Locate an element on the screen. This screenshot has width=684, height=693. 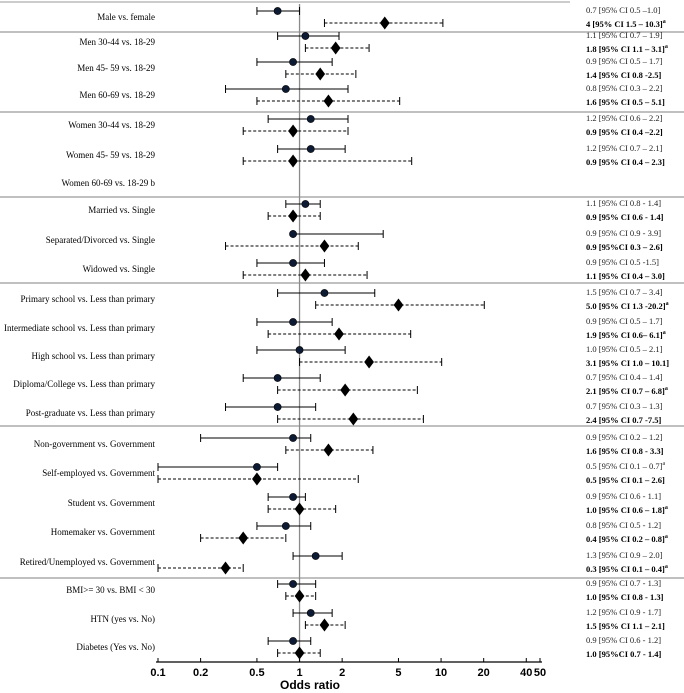
ci-text-model2: 0.9 [95% CI 0.4 –2.2] is located at coordinates (624, 132).